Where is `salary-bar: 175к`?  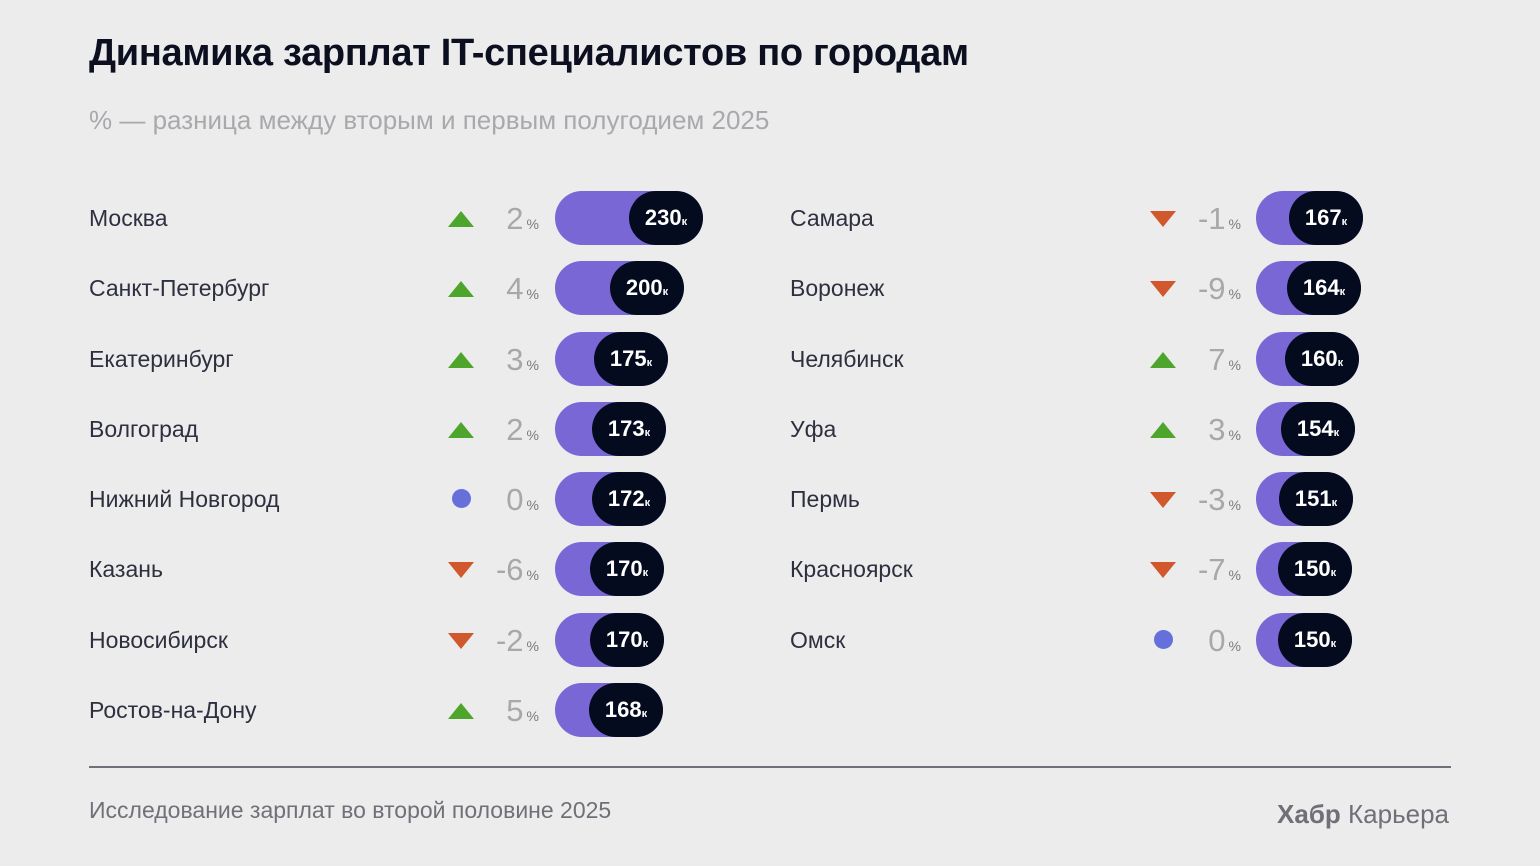
salary-bar: 175к is located at coordinates (611, 358).